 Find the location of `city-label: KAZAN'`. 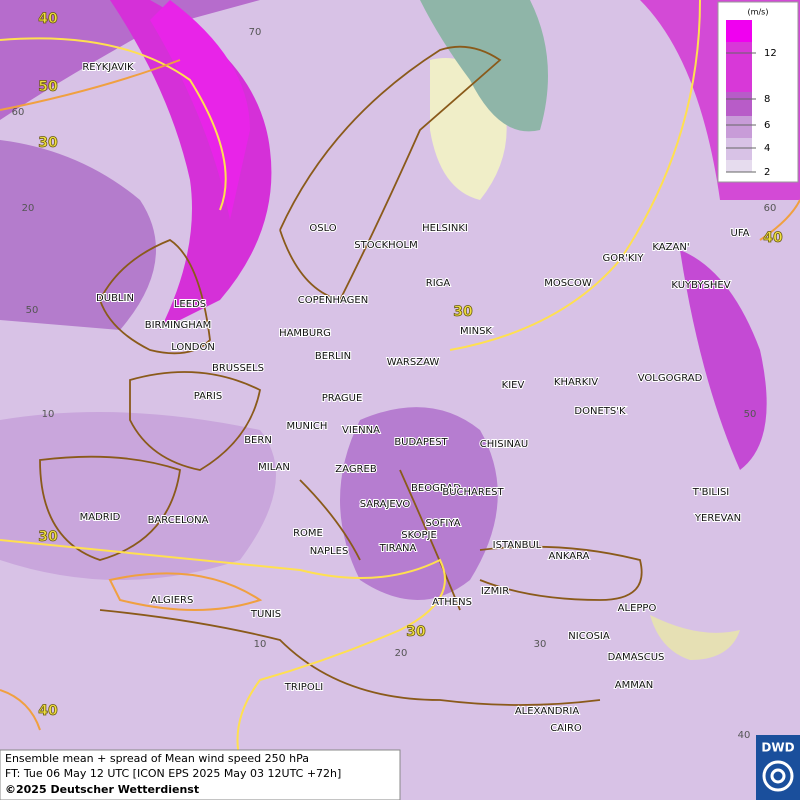

city-label: KAZAN' is located at coordinates (670, 247).